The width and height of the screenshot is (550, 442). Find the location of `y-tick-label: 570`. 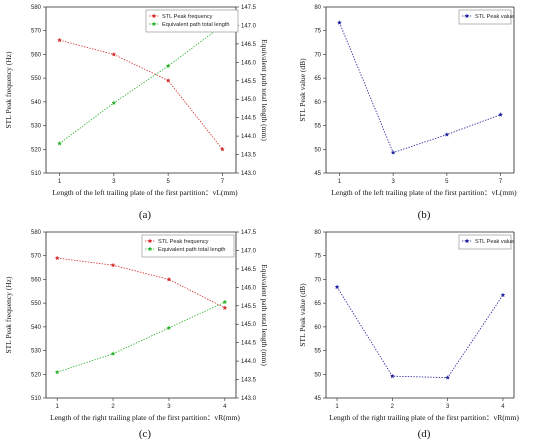

y-tick-label: 570 is located at coordinates (36, 32).